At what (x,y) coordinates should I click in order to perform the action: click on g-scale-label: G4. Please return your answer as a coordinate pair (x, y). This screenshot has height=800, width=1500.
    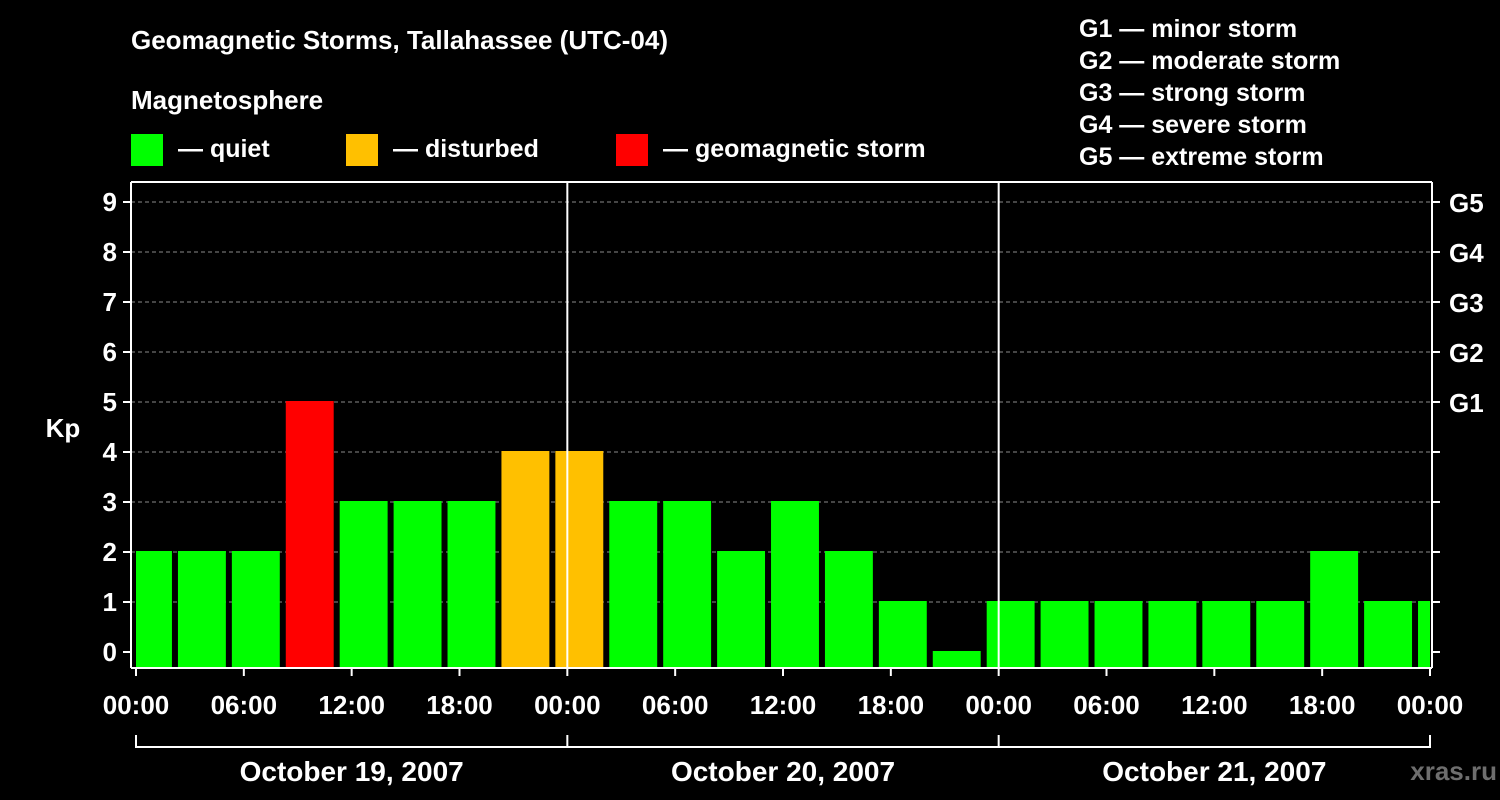
    Looking at the image, I should click on (1466, 253).